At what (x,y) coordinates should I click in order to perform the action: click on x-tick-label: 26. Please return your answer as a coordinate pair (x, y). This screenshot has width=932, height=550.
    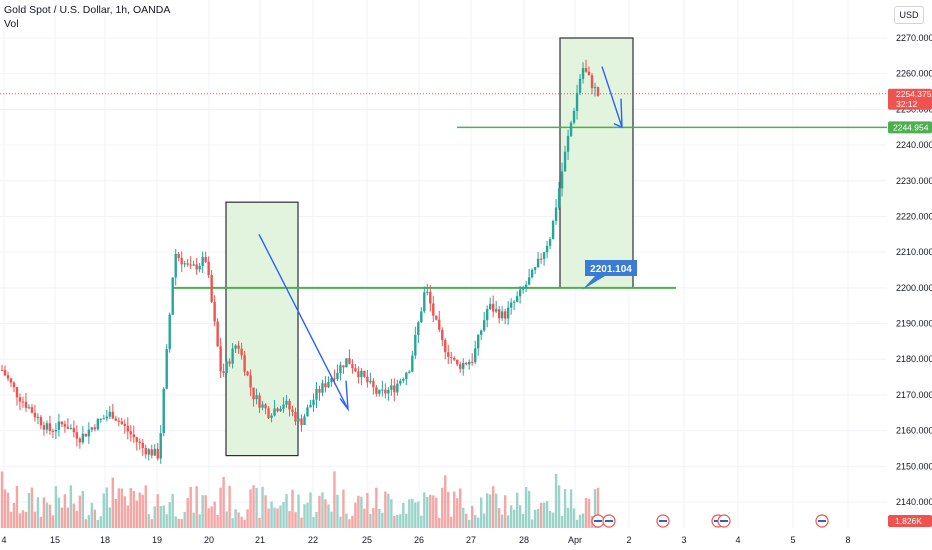
    Looking at the image, I should click on (419, 540).